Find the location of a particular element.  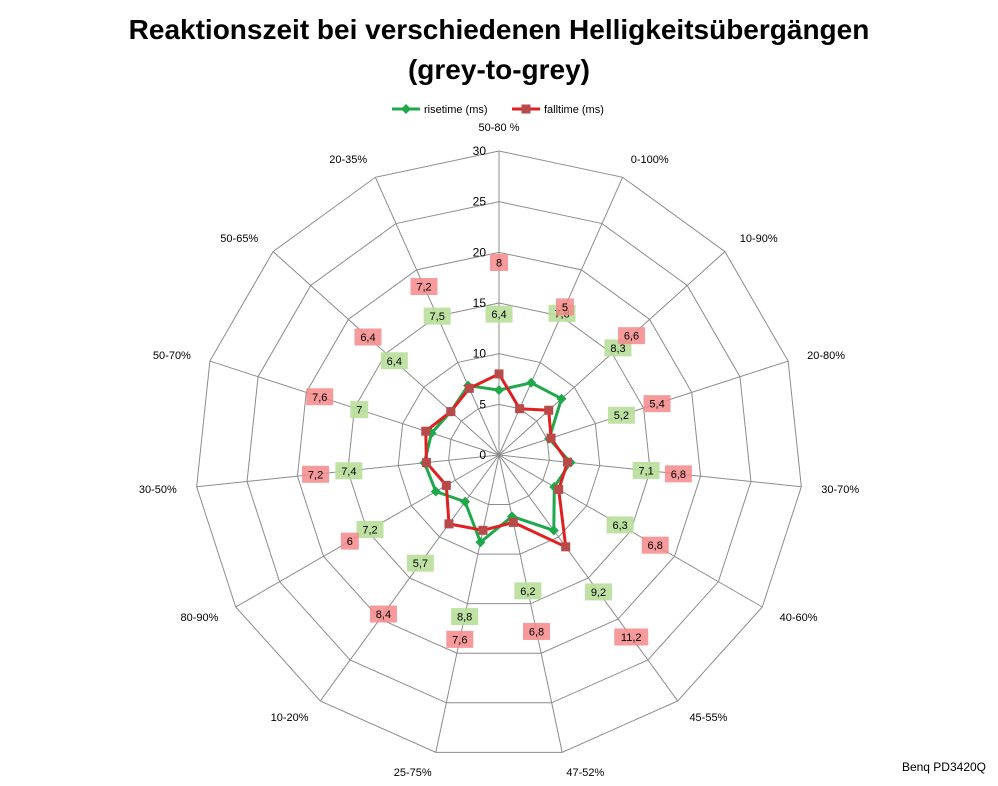

category-label: 25-75% is located at coordinates (413, 773).